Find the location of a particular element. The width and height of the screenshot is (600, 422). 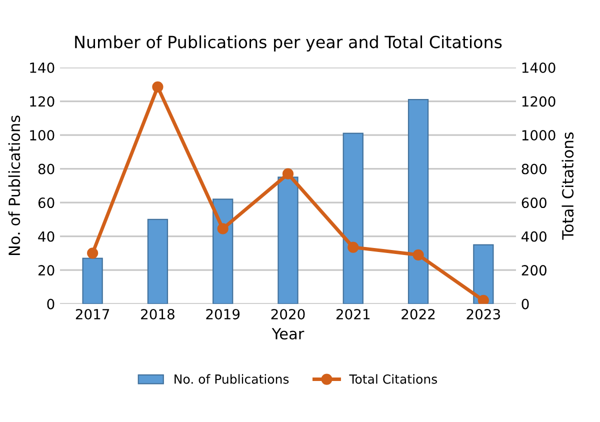

legend-label: No. of Publications is located at coordinates (231, 379).